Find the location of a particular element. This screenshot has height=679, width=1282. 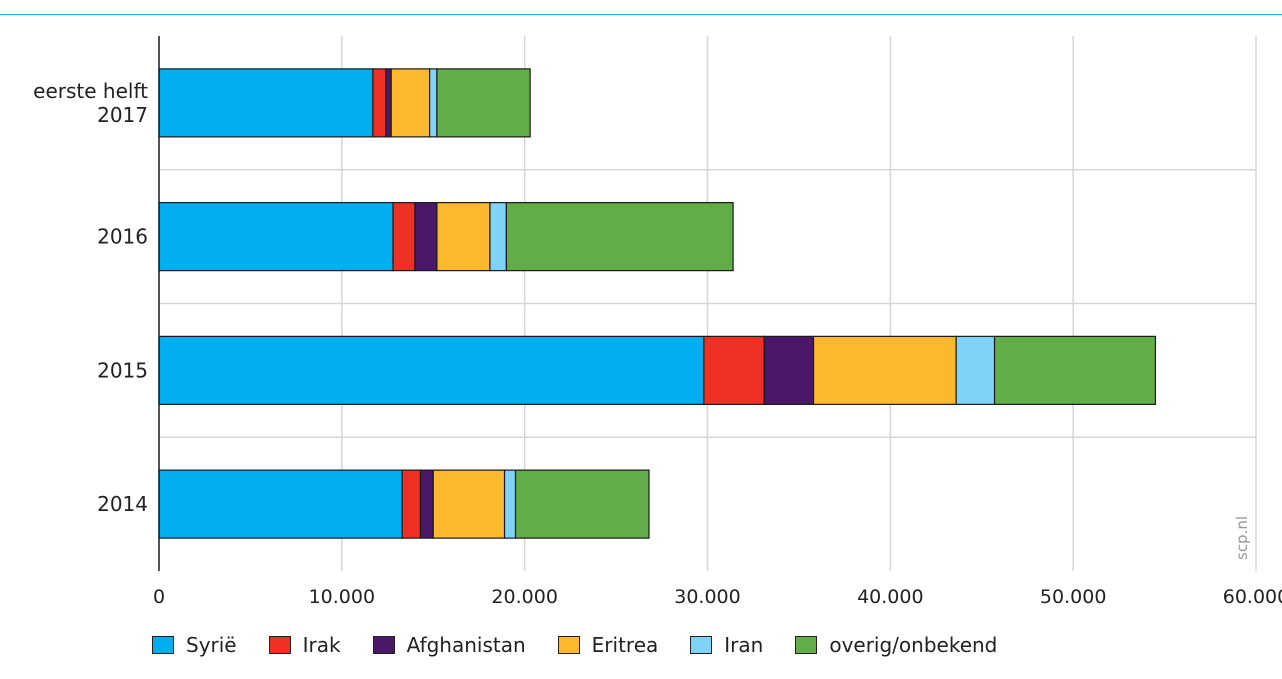

x-tick-label: 50.000 is located at coordinates (1073, 597).